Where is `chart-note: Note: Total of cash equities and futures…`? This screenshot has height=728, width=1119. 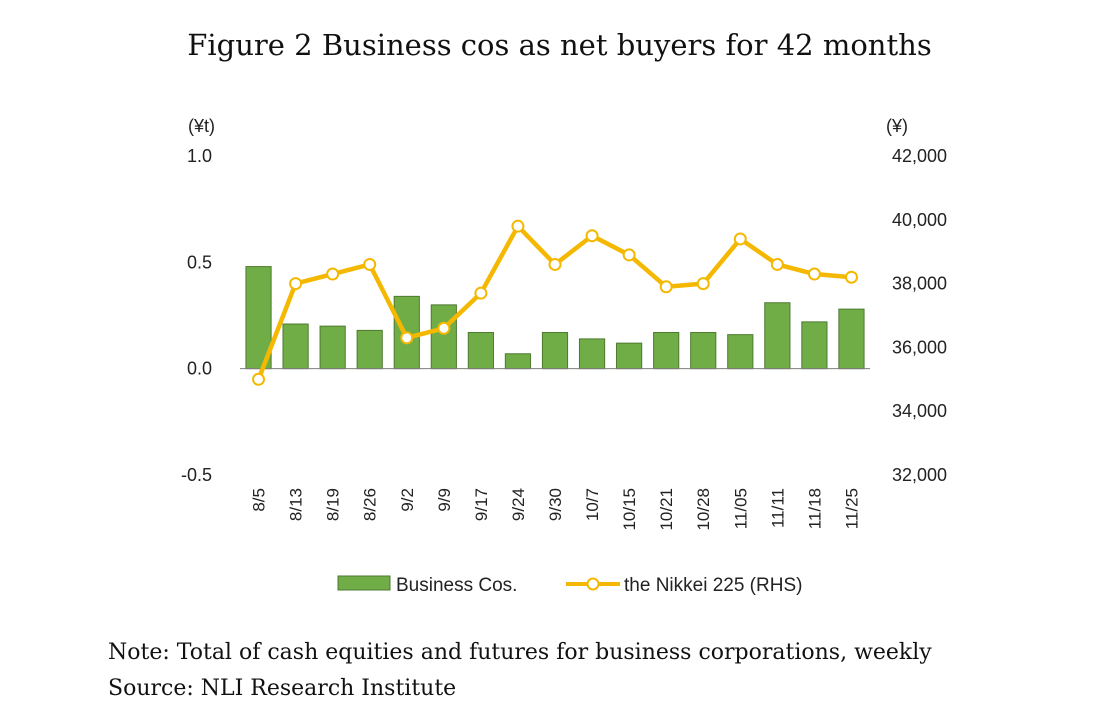
chart-note: Note: Total of cash equities and futures… is located at coordinates (520, 652).